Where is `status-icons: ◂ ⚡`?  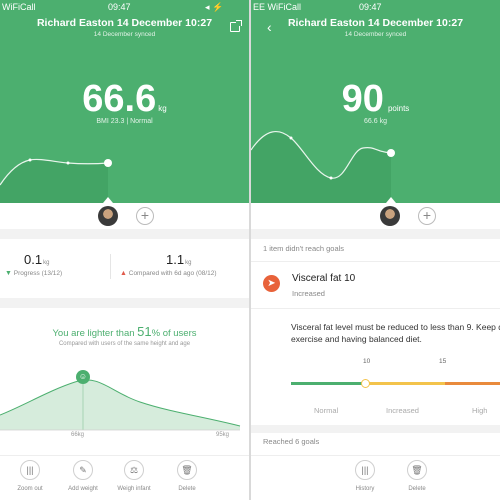 status-icons: ◂ ⚡ is located at coordinates (214, 7).